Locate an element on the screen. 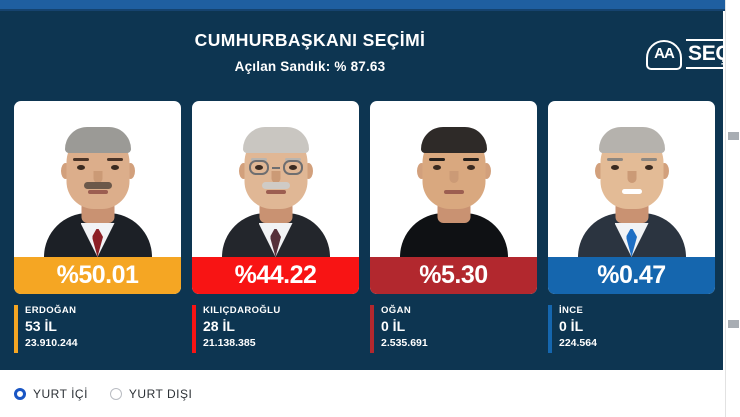 The height and width of the screenshot is (417, 740). stat-vote-count: 2.535.691 is located at coordinates (404, 343).